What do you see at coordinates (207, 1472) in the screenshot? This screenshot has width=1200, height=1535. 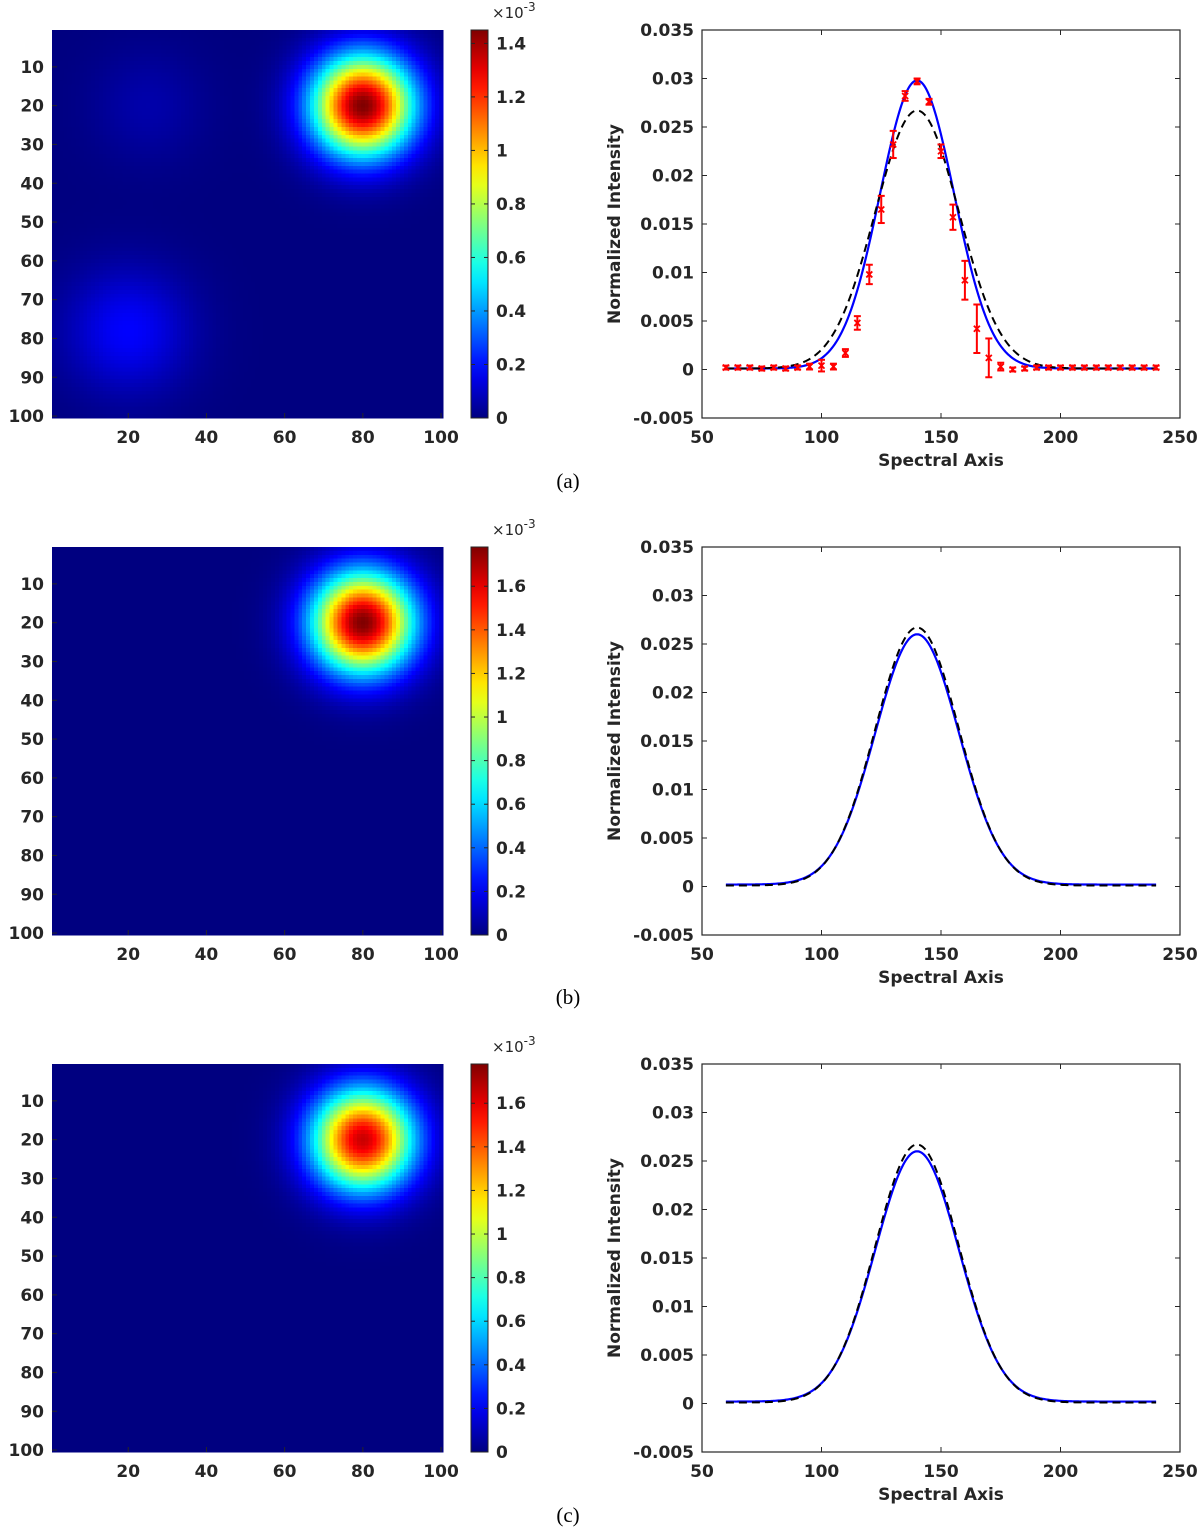 I see `heatmap-xtick-label: 40` at bounding box center [207, 1472].